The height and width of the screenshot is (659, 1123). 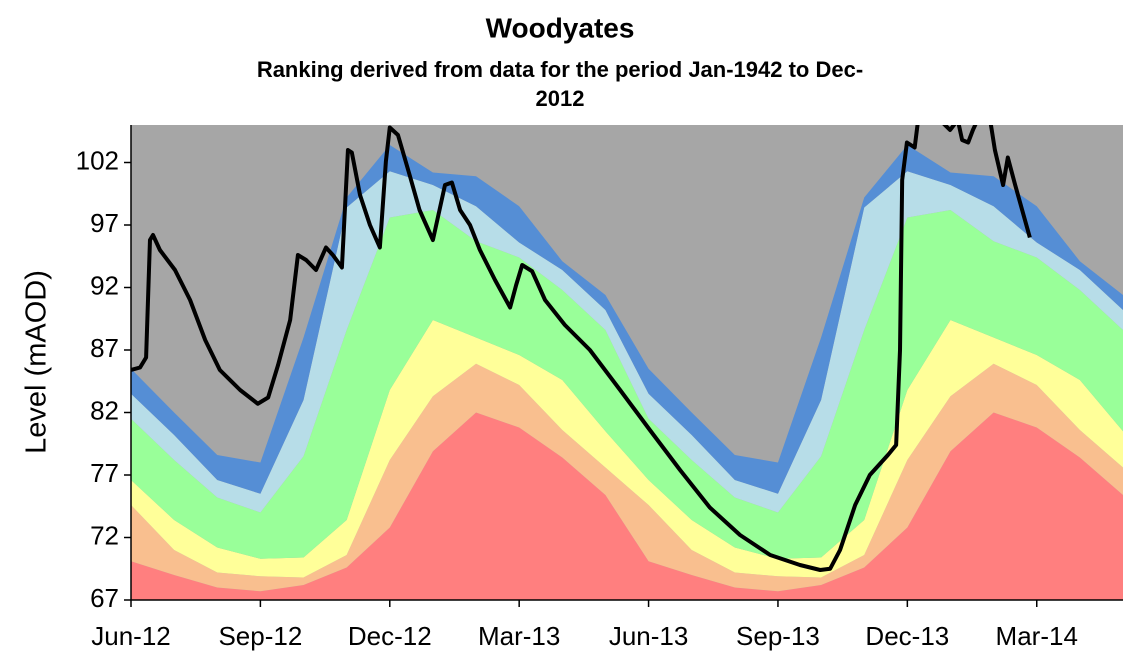 What do you see at coordinates (104, 348) in the screenshot?
I see `y-tick-label: 87` at bounding box center [104, 348].